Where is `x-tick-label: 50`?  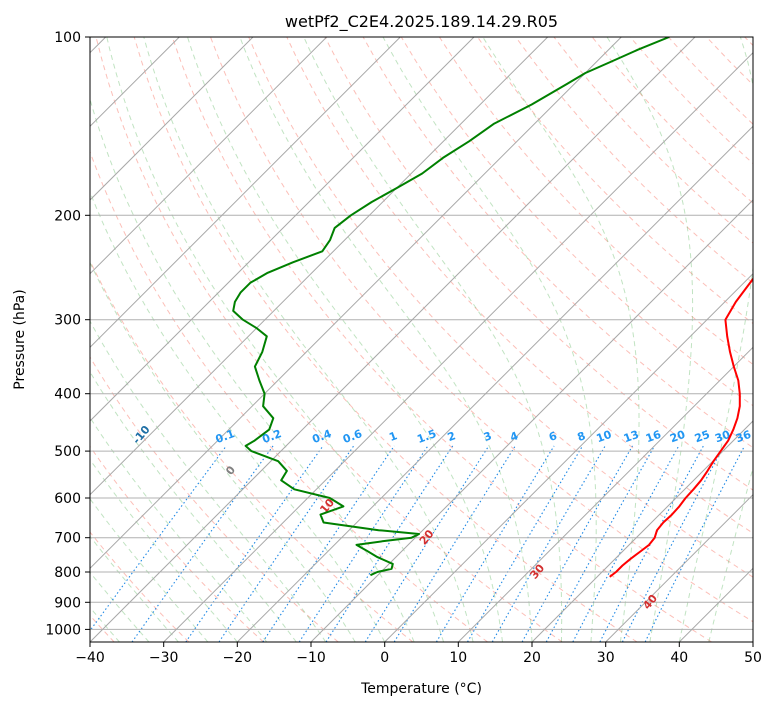 x-tick-label: 50 is located at coordinates (753, 658).